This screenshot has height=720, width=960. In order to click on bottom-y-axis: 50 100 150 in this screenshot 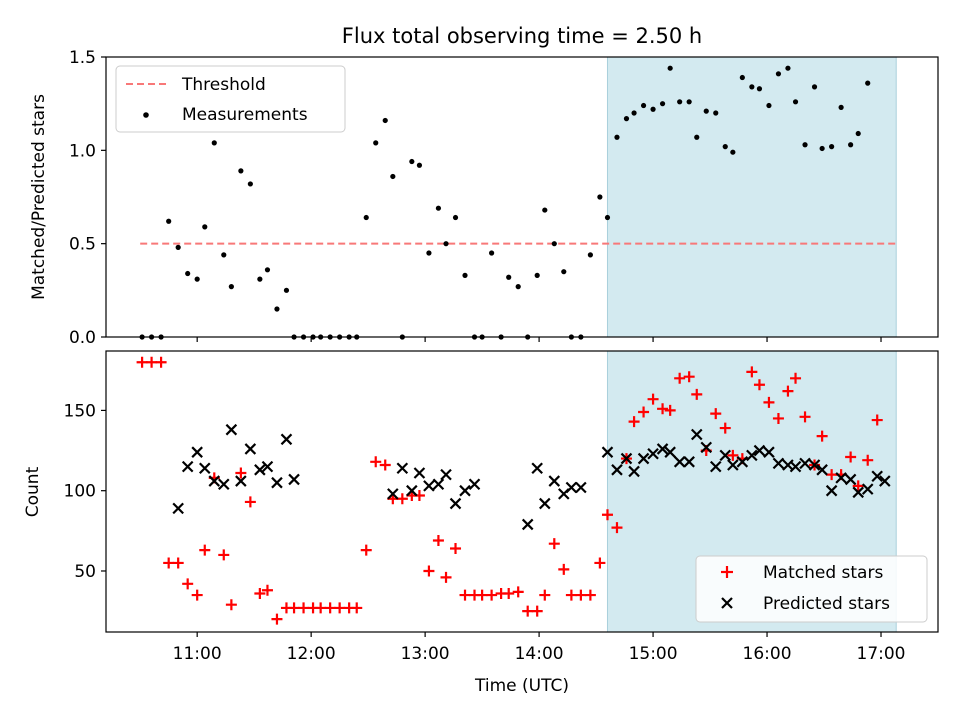, I will do `click(85, 491)`.